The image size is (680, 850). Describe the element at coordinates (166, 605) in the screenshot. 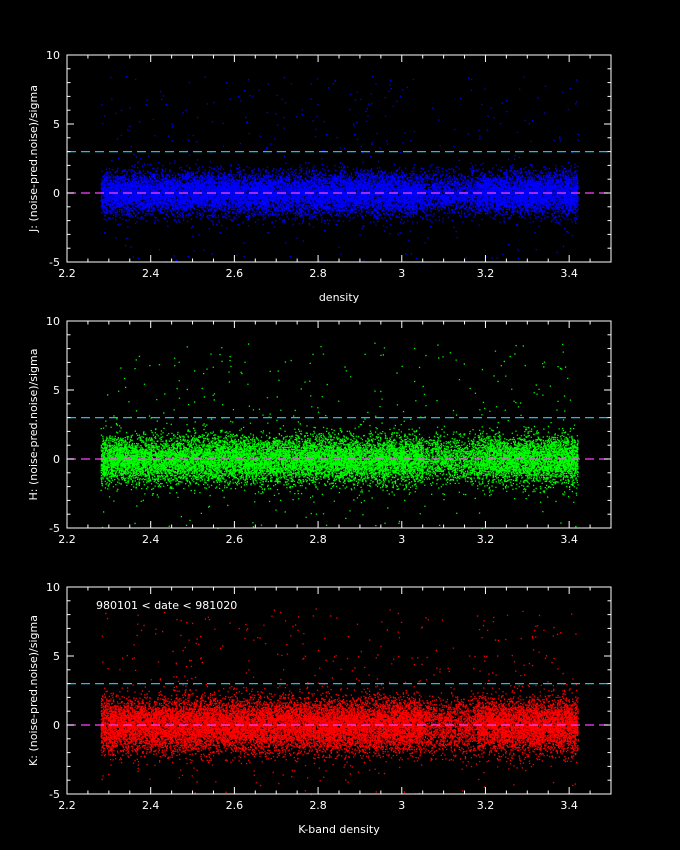

I see `date-range-annotation: 980101 < date < 981020` at that location.